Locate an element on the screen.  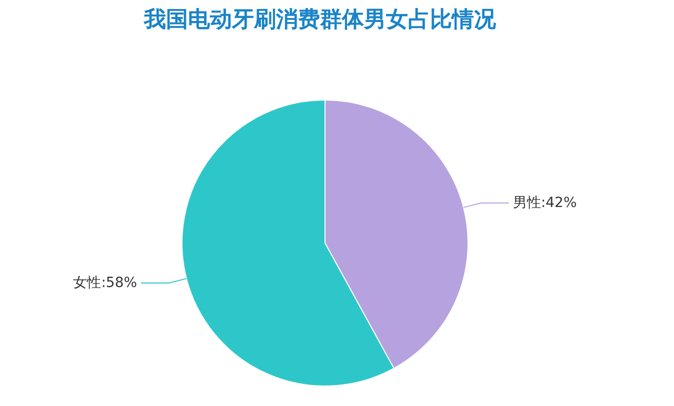
chart-title: 我国电动牙刷消费群体男女占比情况 is located at coordinates (320, 20).